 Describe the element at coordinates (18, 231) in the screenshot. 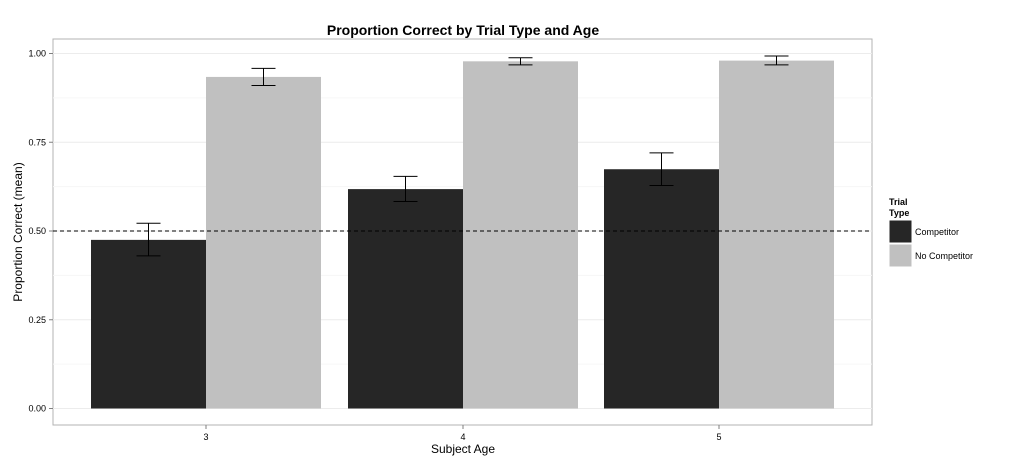

I see `y-axis-title: Proportion Correct (mean)` at that location.